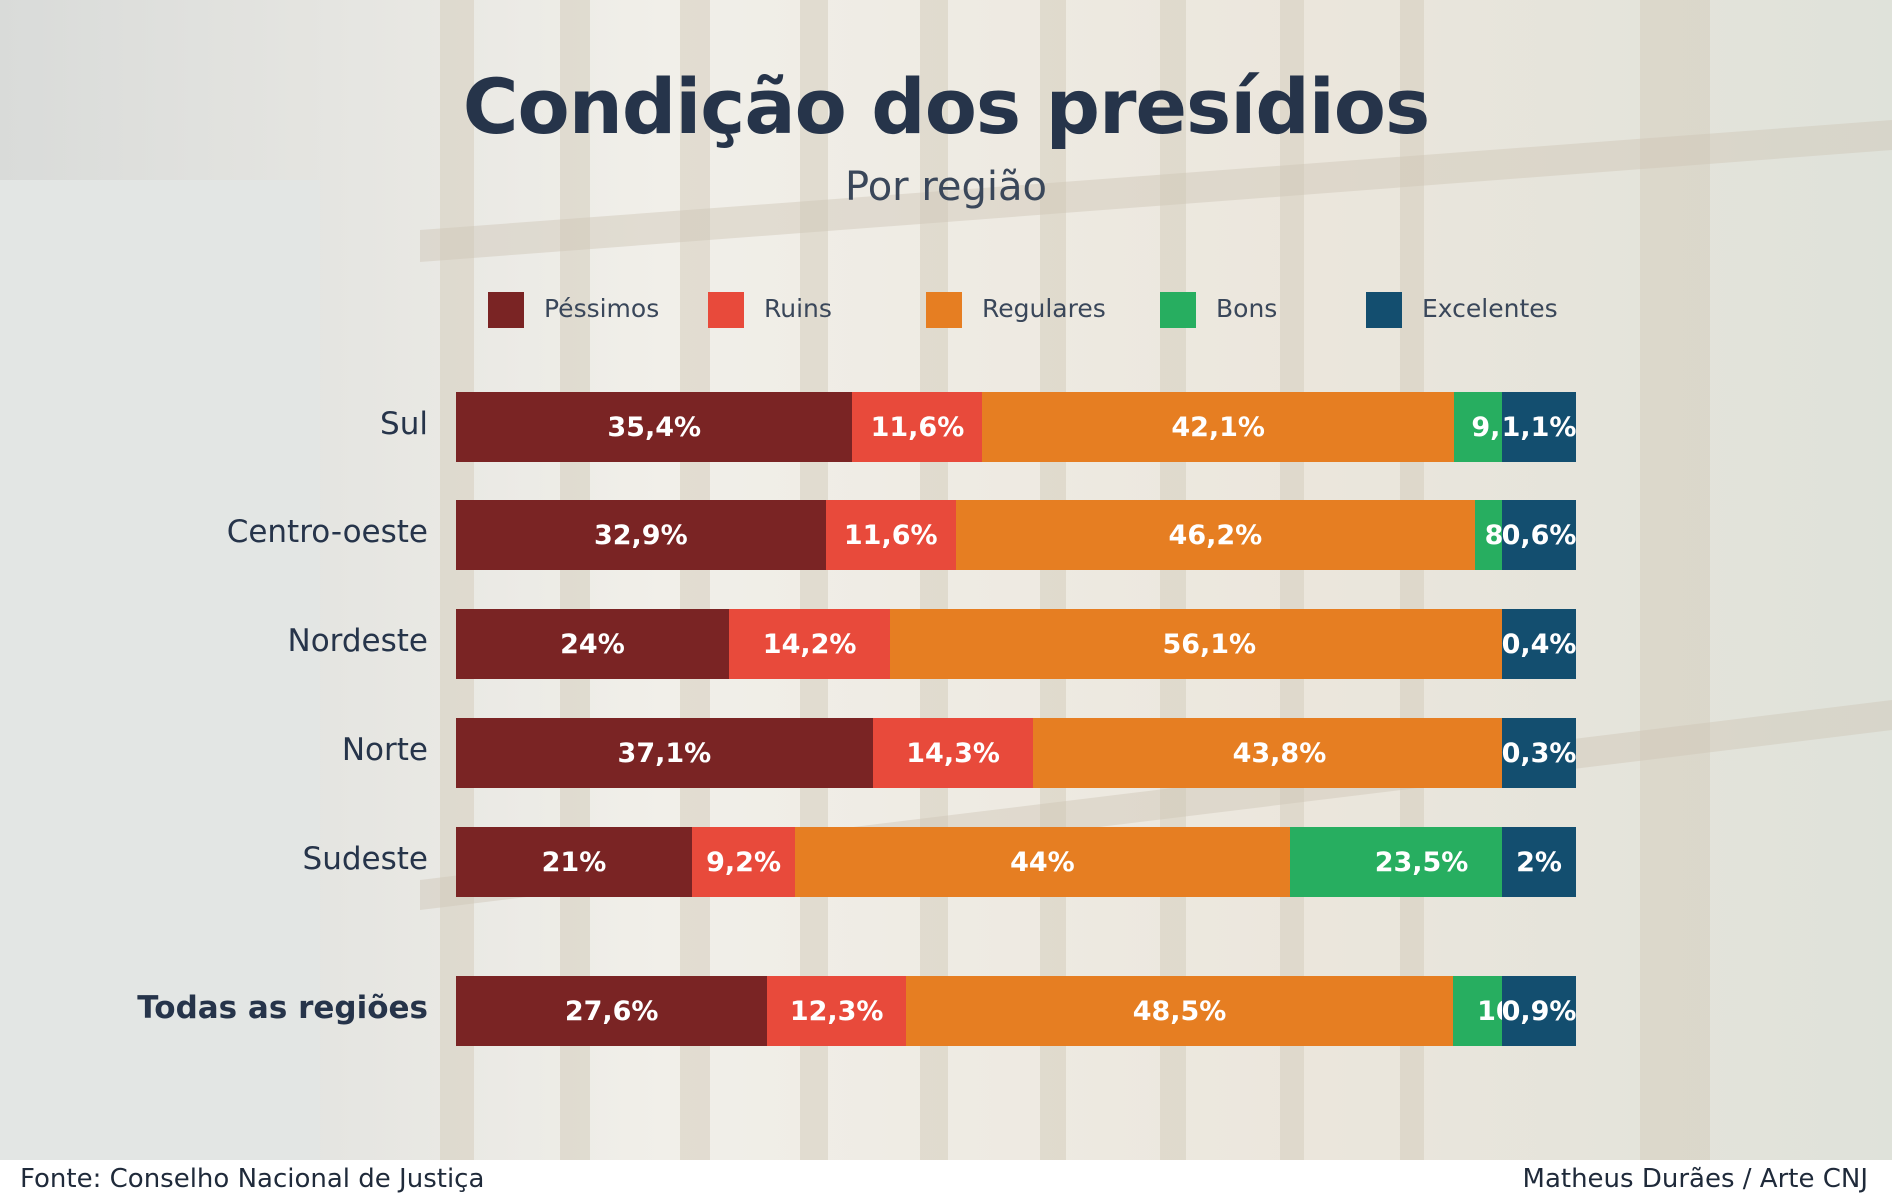 The height and width of the screenshot is (1200, 1892). Describe the element at coordinates (664, 753) in the screenshot. I see `bar-segment: 37,1%` at that location.